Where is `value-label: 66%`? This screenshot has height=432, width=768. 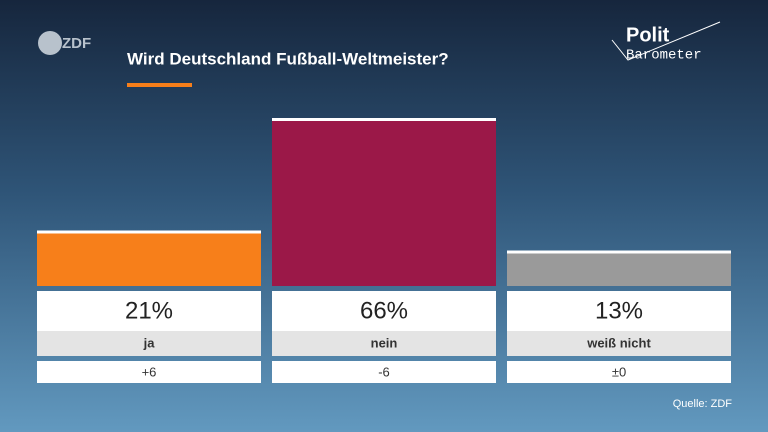
value-label: 66% is located at coordinates (384, 310).